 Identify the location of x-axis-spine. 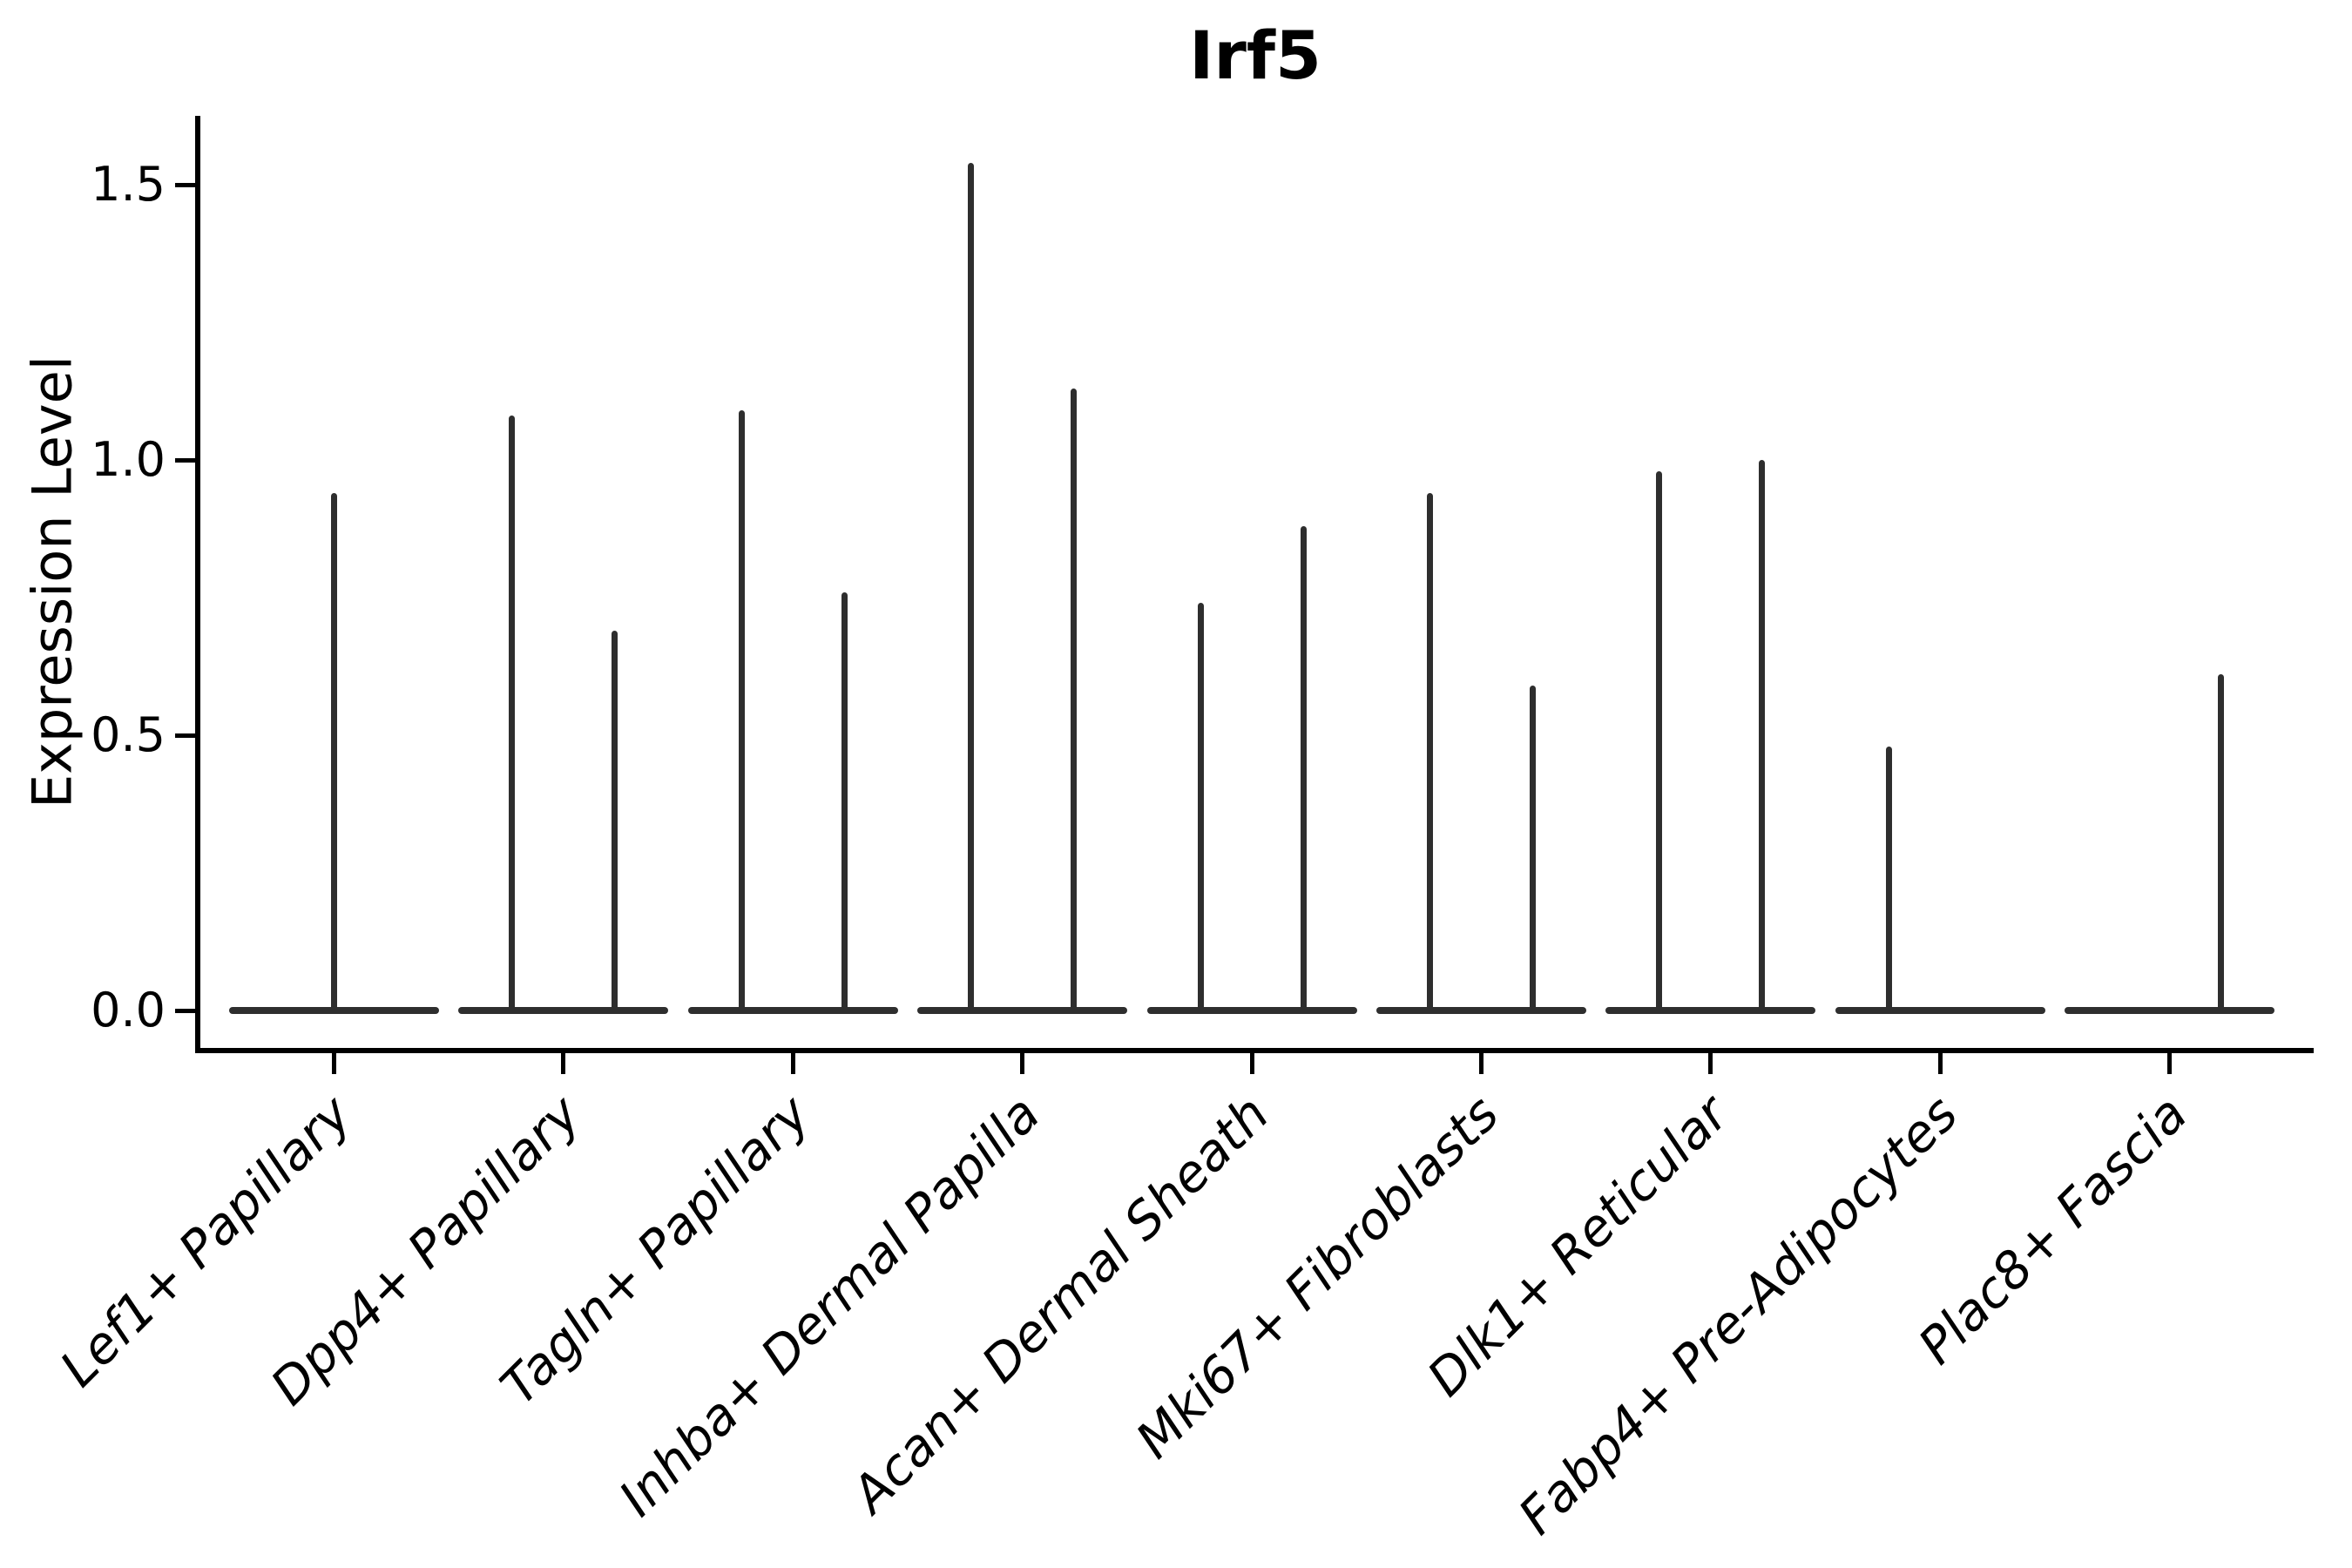
(1254, 1050).